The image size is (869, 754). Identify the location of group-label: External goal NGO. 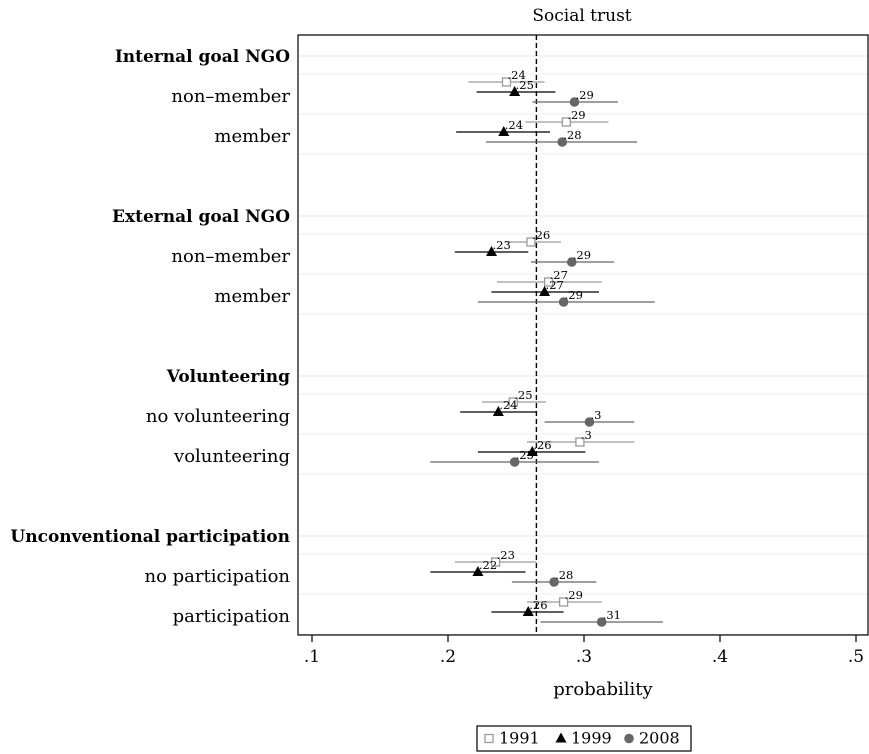
(201, 217).